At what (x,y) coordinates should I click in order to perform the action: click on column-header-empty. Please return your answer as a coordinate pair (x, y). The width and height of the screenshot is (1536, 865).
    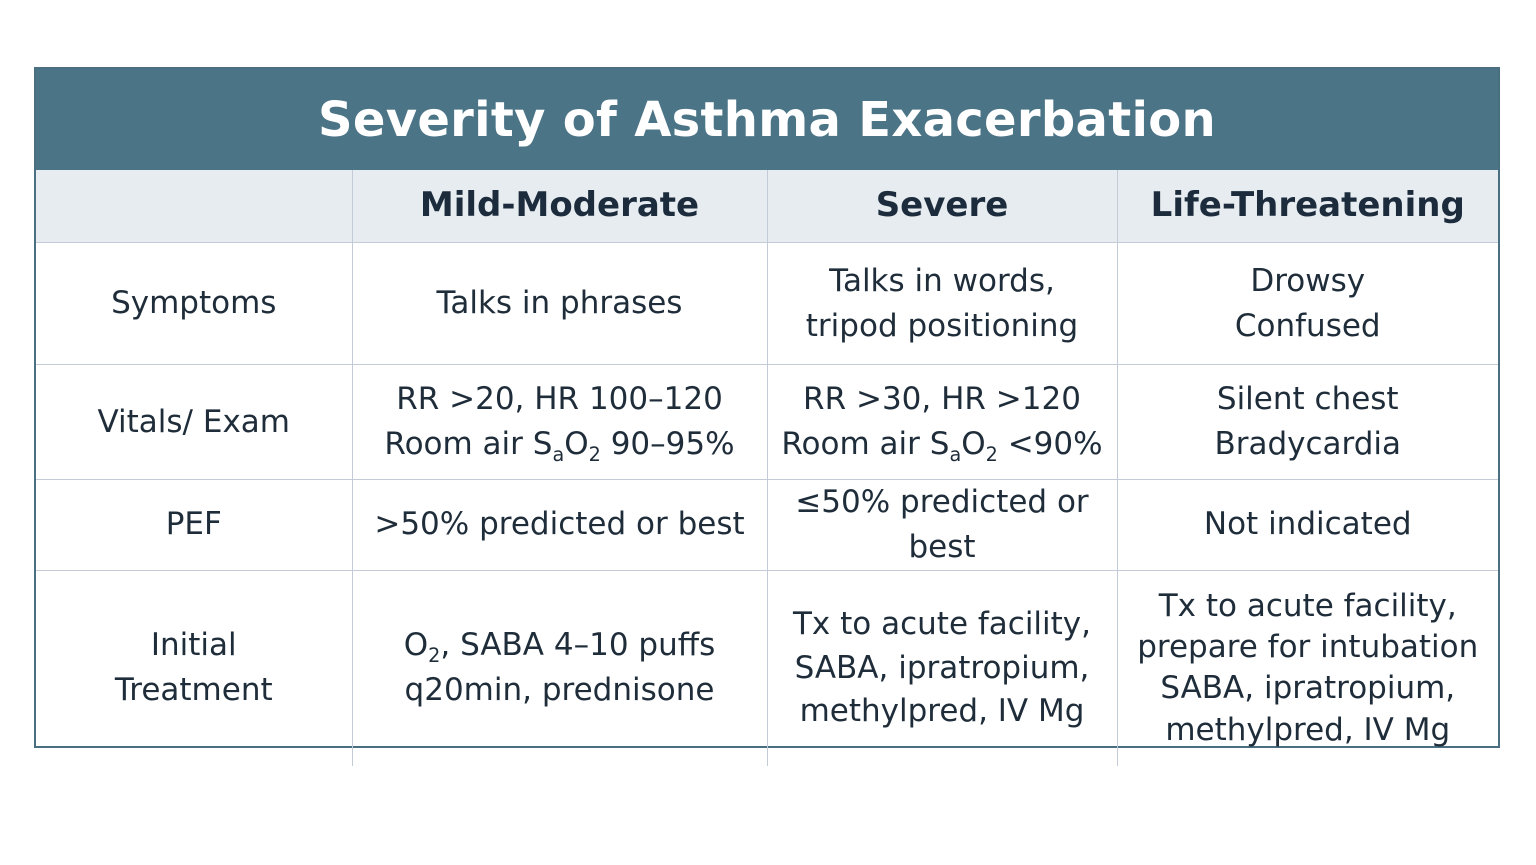
    Looking at the image, I should click on (194, 206).